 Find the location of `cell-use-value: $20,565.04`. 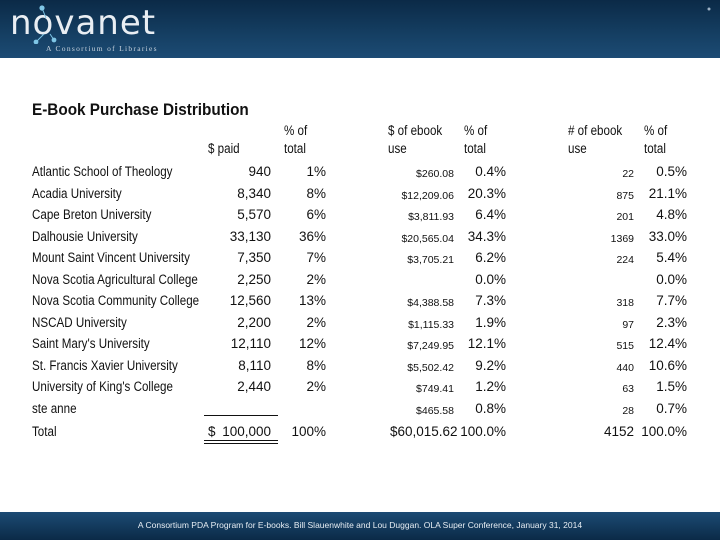

cell-use-value: $20,565.04 is located at coordinates (427, 238).